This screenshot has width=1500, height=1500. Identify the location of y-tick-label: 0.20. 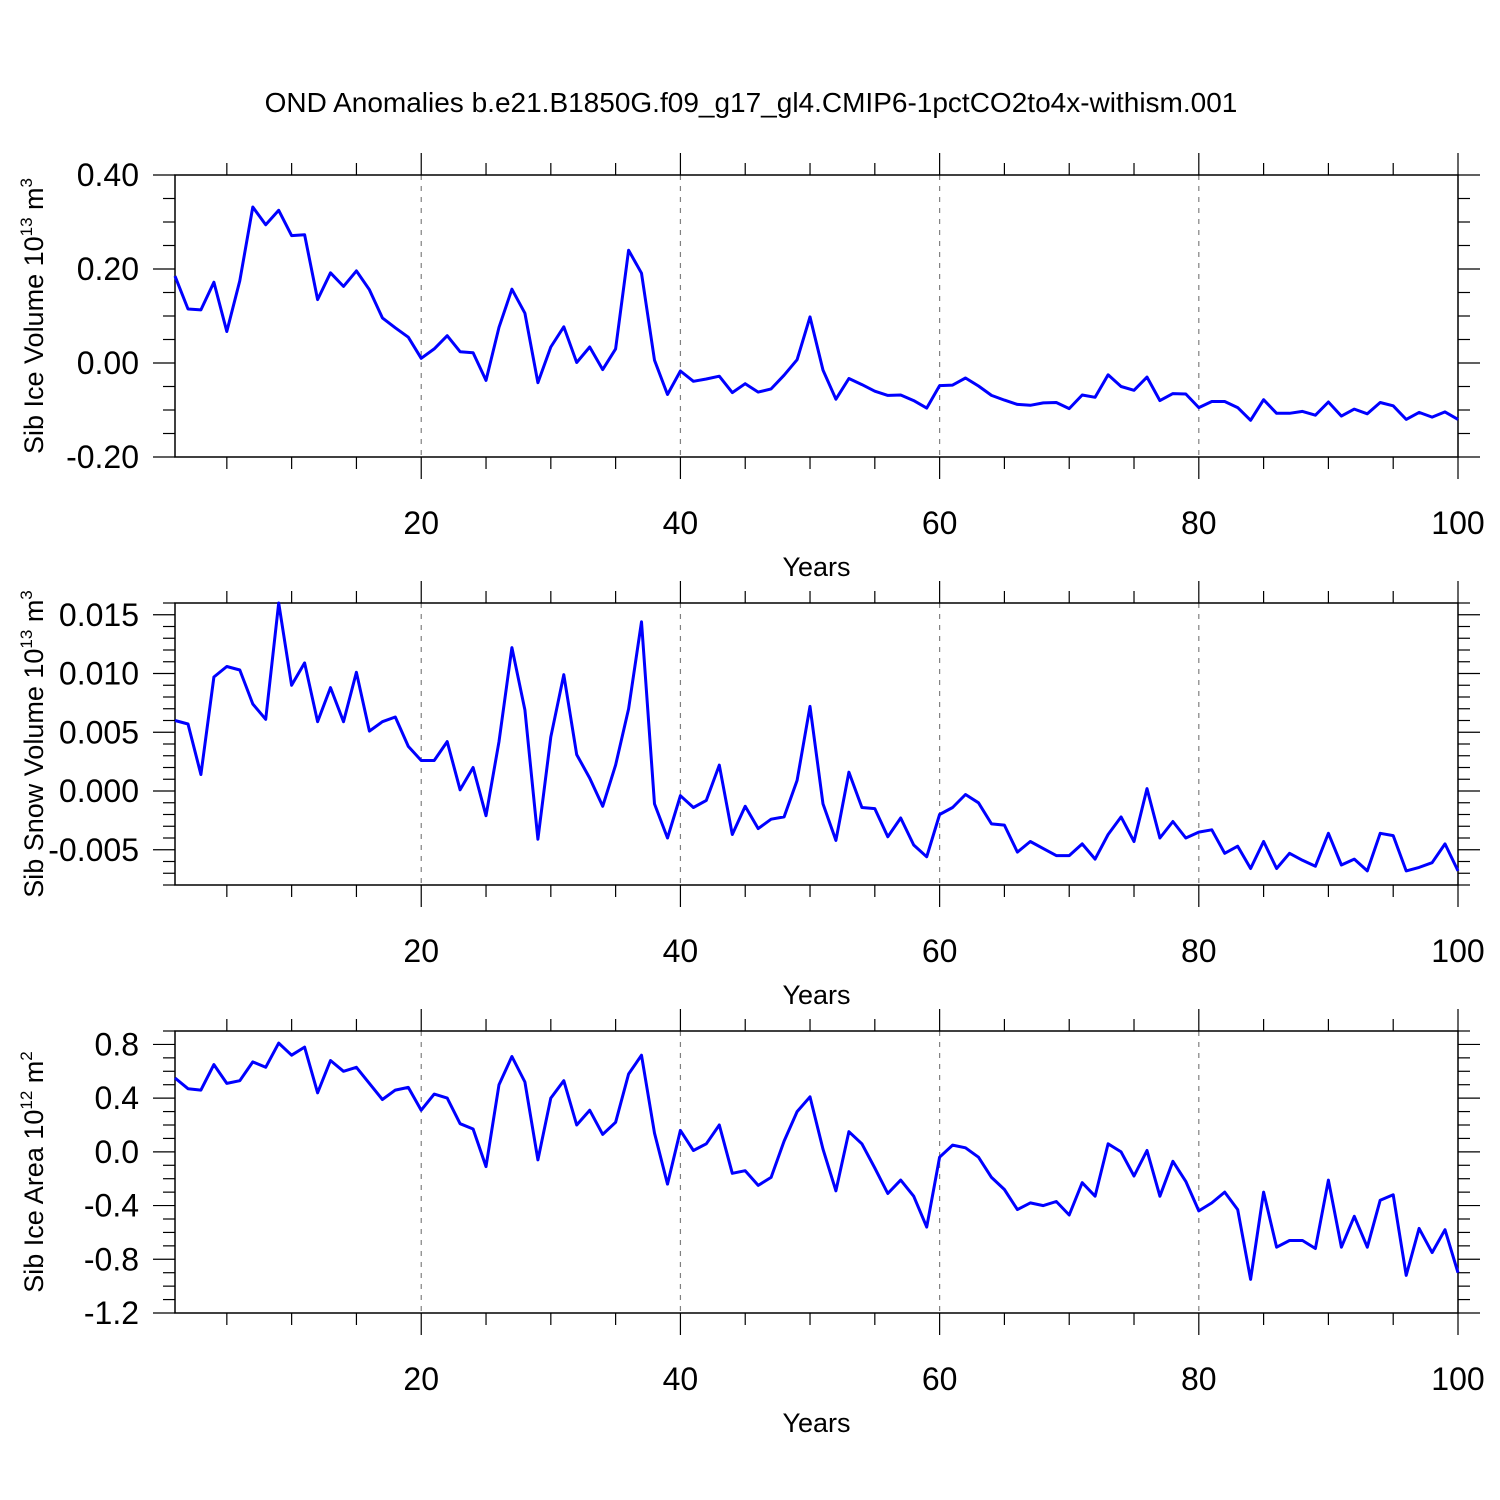
(108, 269).